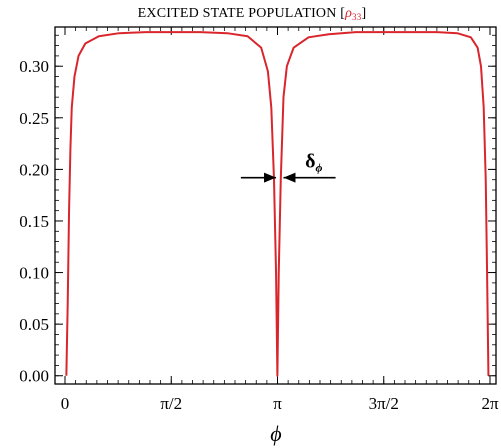 The image size is (501, 448). I want to click on x-tick-label: 0, so click(65, 403).